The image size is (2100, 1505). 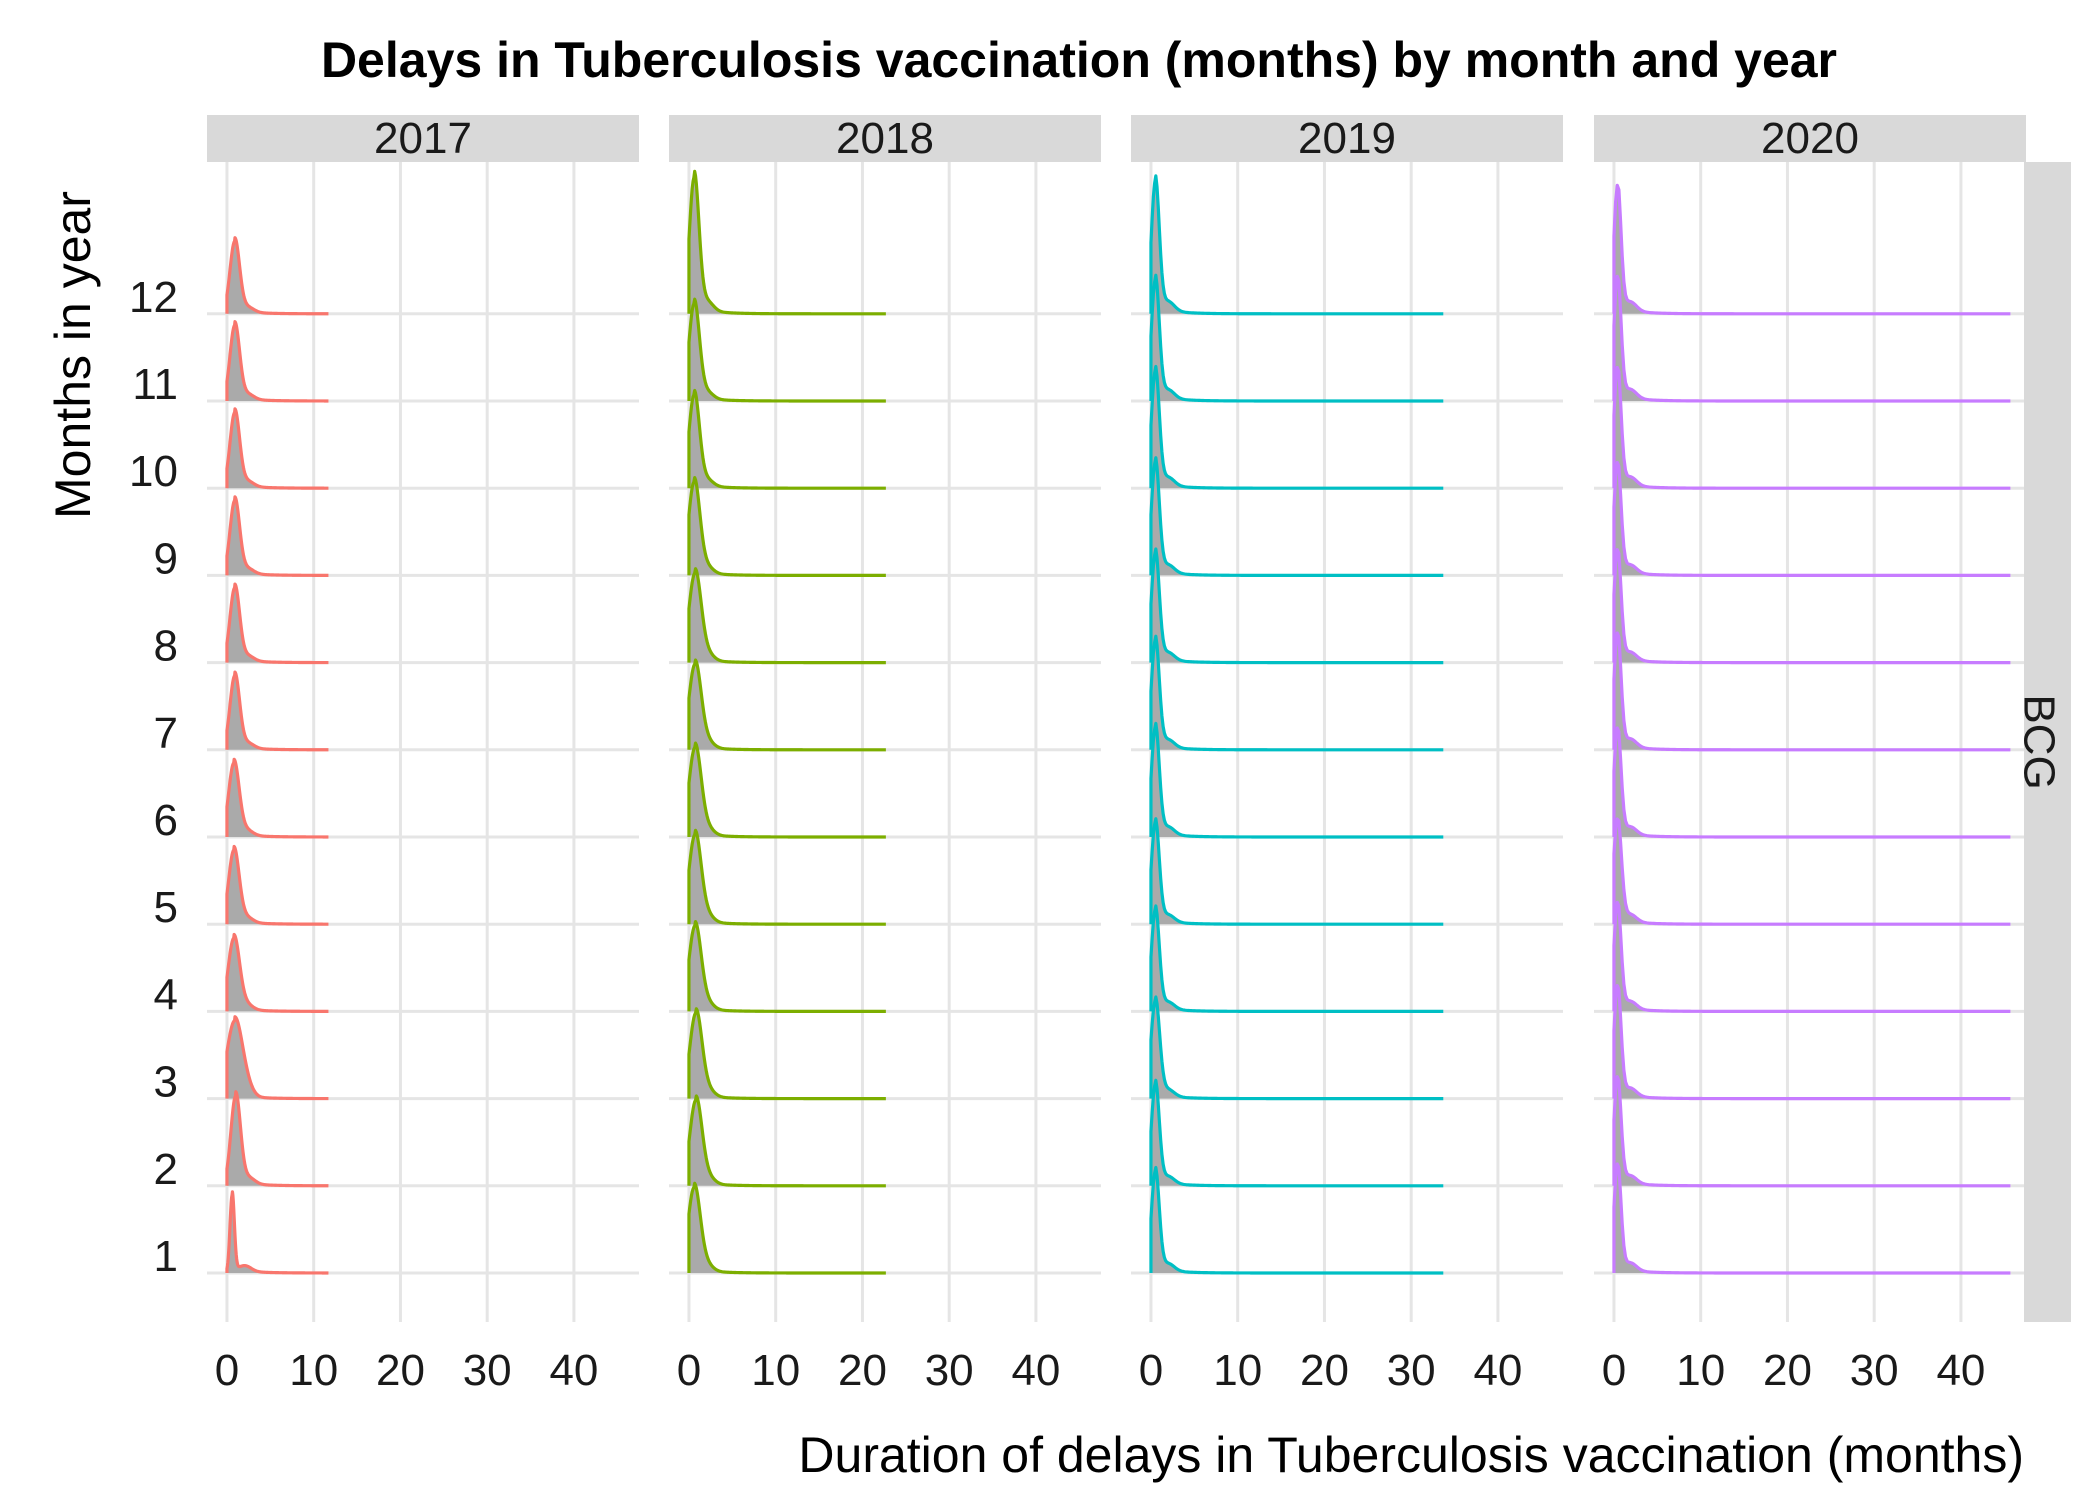 What do you see at coordinates (166, 1082) in the screenshot?
I see `y-tick-label: 3` at bounding box center [166, 1082].